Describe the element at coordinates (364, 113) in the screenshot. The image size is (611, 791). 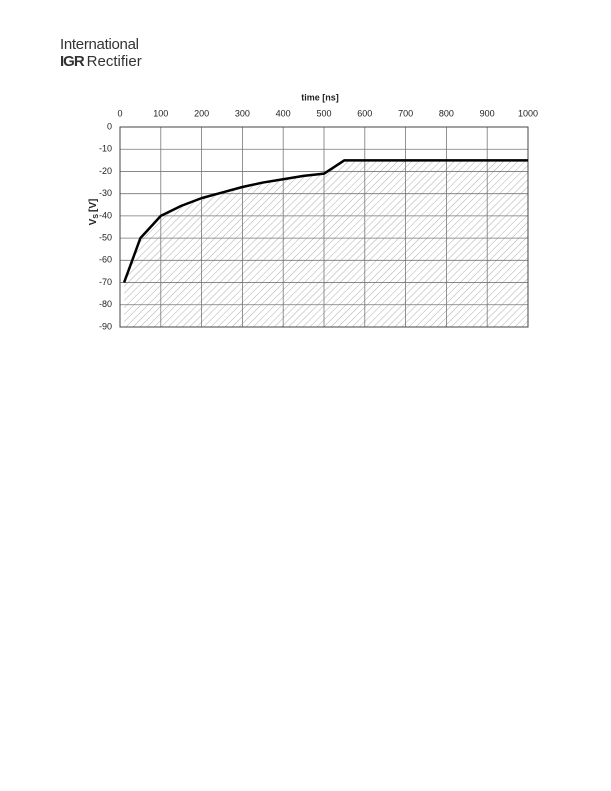
I see `x-tick-label: 600` at that location.